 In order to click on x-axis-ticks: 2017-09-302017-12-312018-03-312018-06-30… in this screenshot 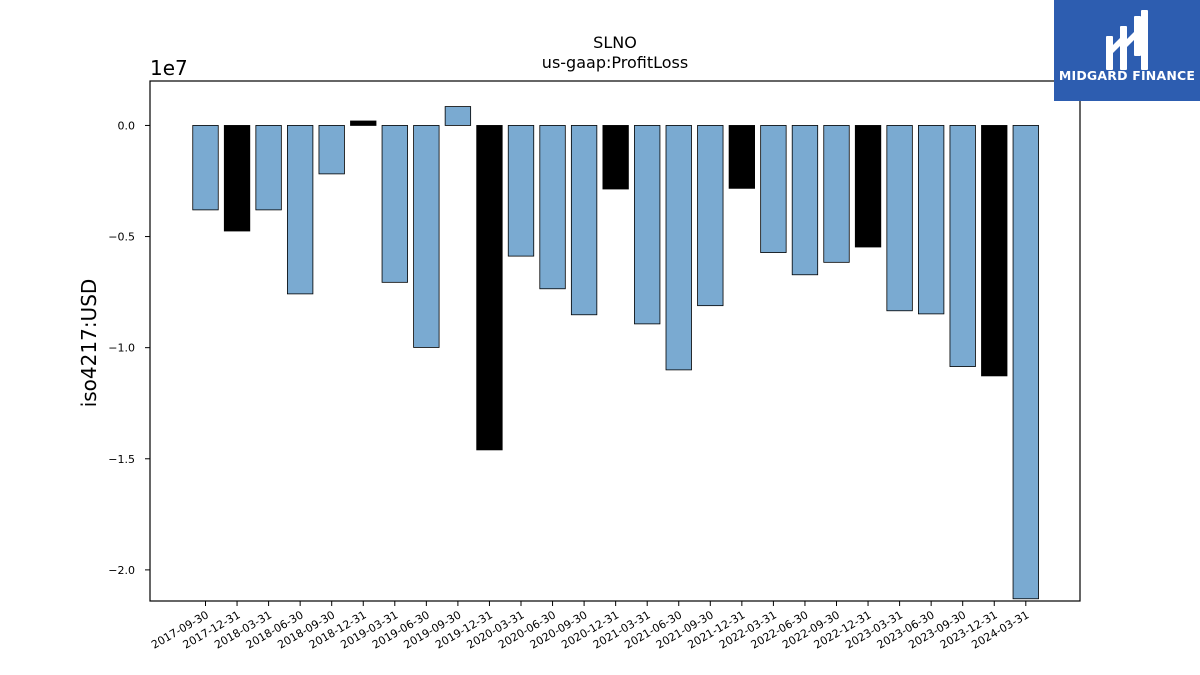, I will do `click(590, 626)`.